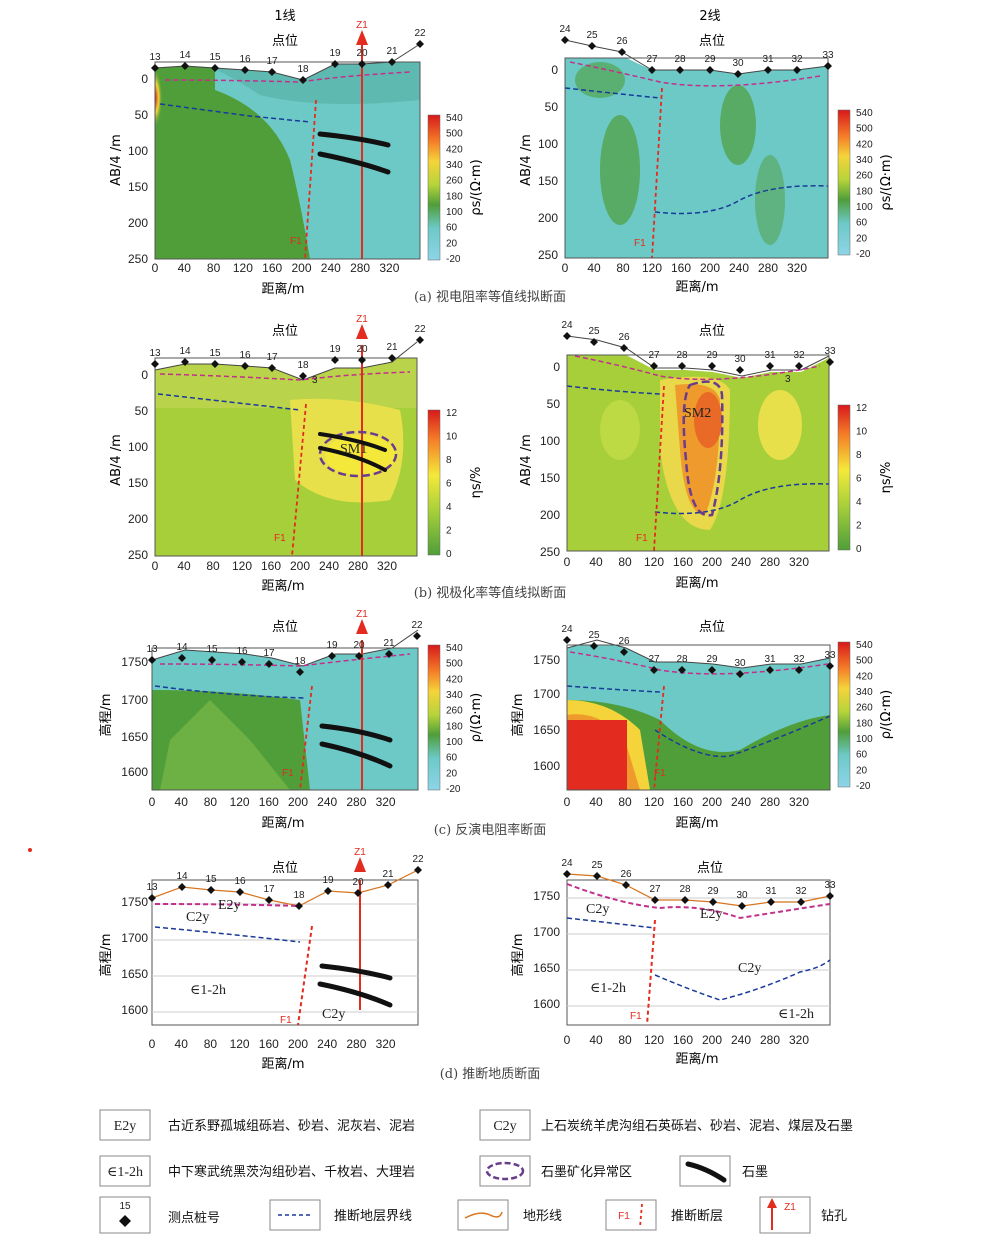 The width and height of the screenshot is (1000, 1240). I want to click on station-label: 32, so click(799, 659).